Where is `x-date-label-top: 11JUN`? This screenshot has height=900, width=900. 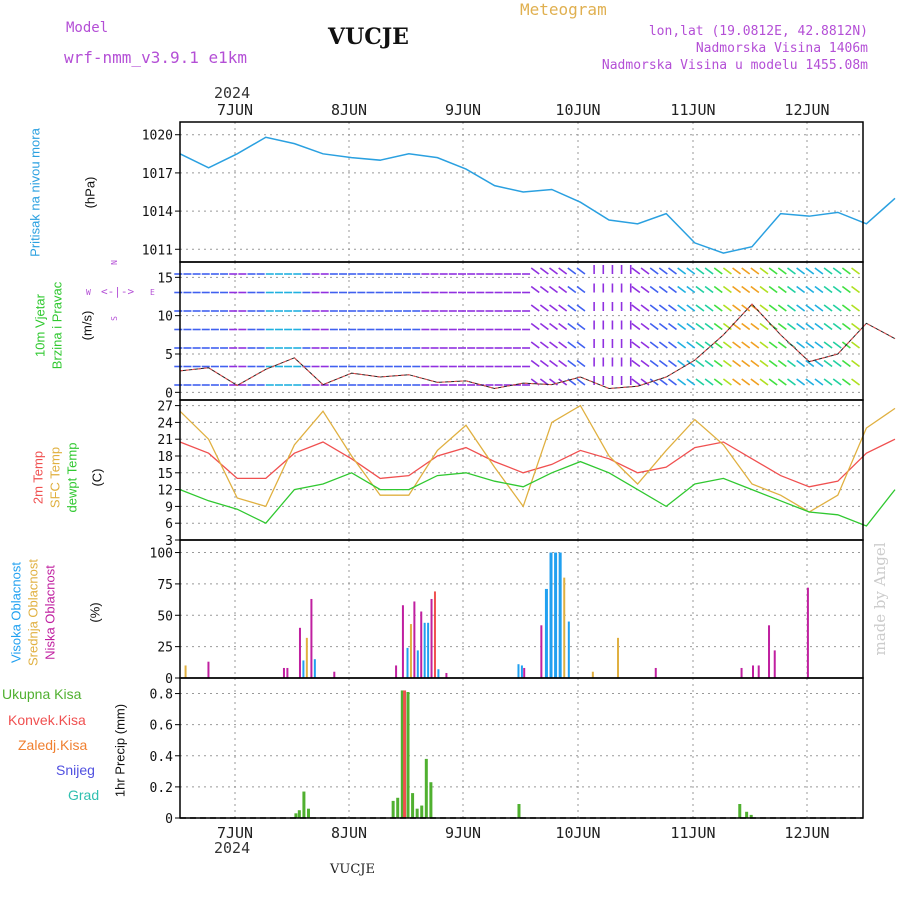 x-date-label-top: 11JUN is located at coordinates (692, 110).